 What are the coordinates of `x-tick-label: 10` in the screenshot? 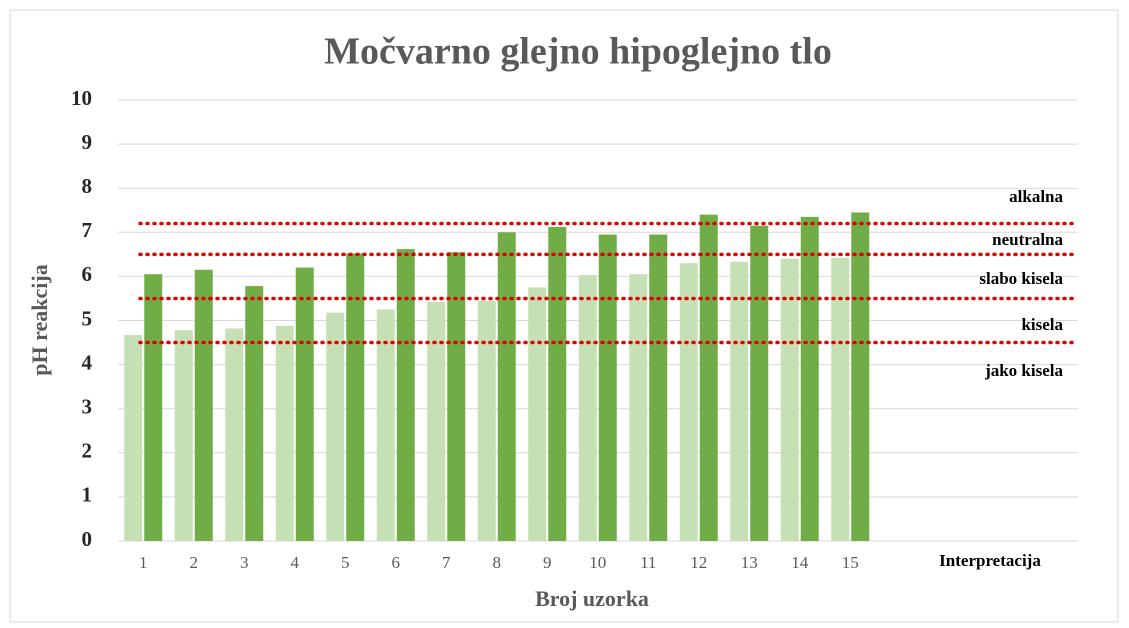 It's located at (597, 562).